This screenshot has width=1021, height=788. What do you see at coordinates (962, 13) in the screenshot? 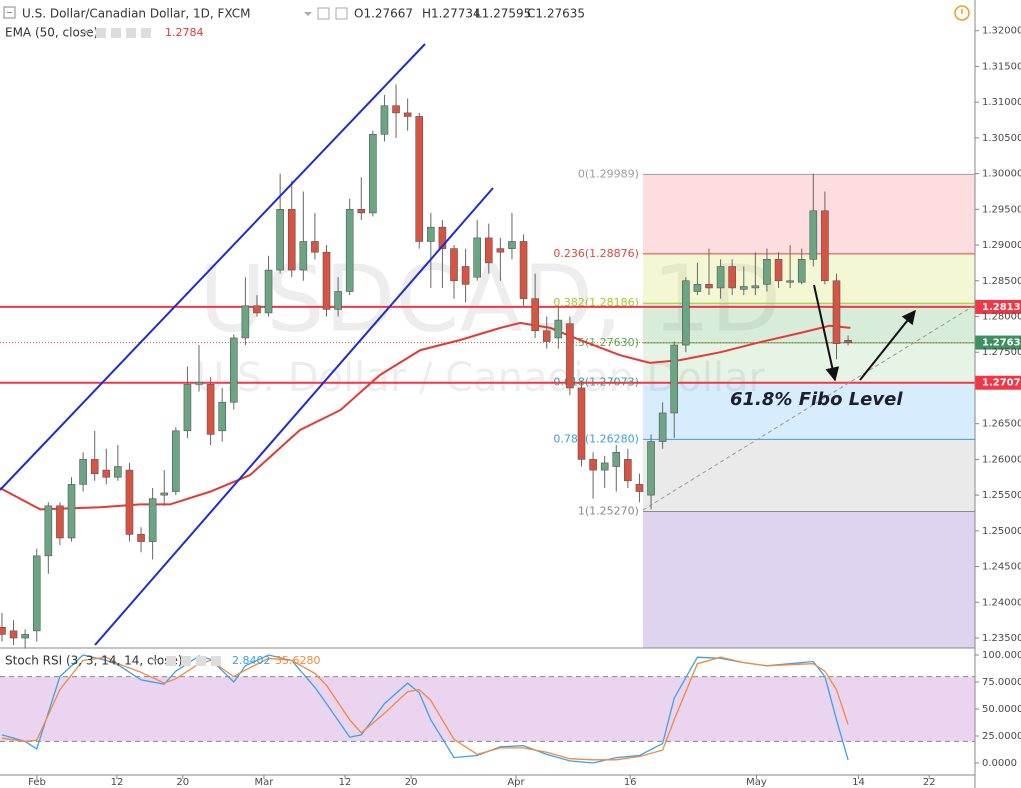
I see `alert-icon` at bounding box center [962, 13].